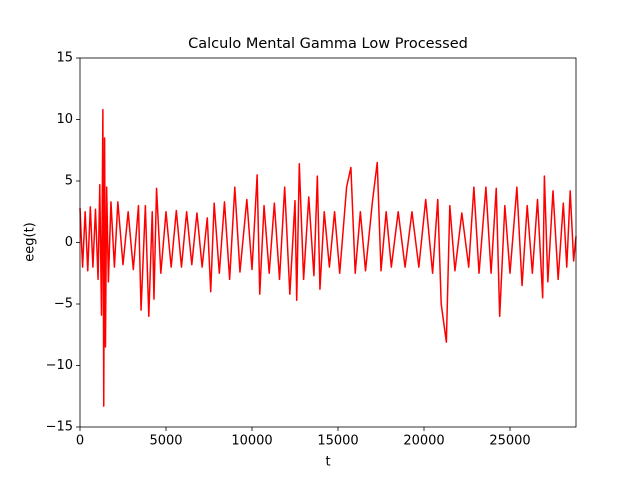 Image resolution: width=640 pixels, height=484 pixels. What do you see at coordinates (59, 427) in the screenshot?
I see `y-tick-label: −15` at bounding box center [59, 427].